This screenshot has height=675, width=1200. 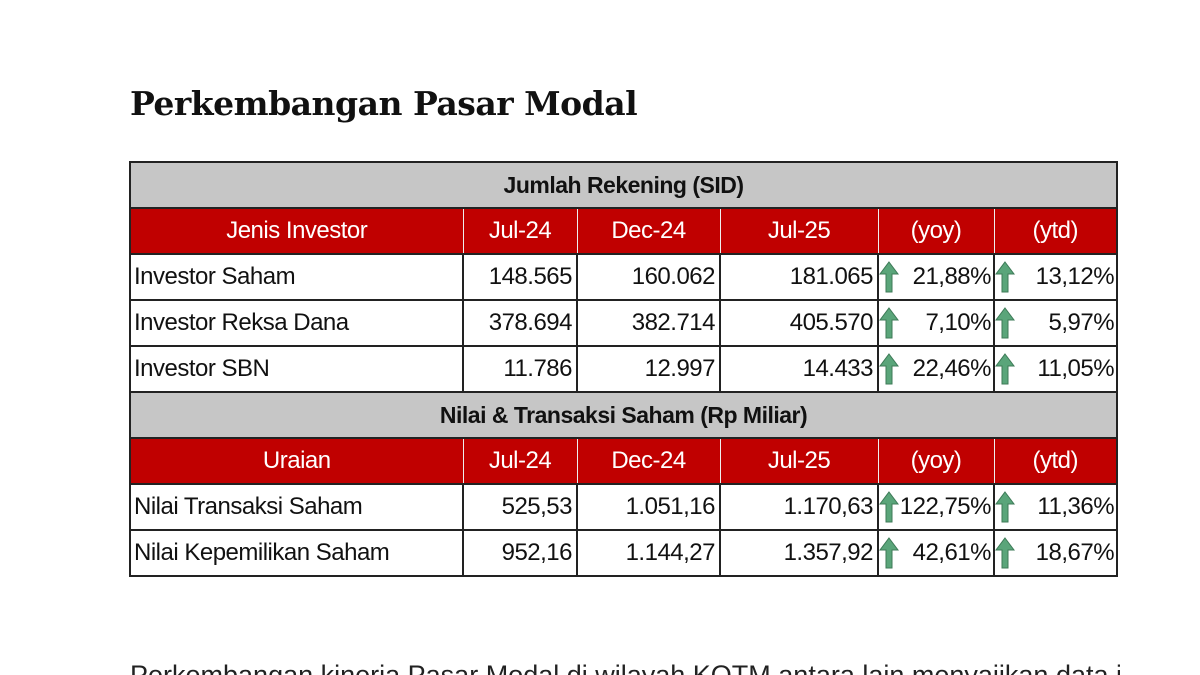 I want to click on section-title: Jumlah Rekening (SID), so click(x=623, y=185).